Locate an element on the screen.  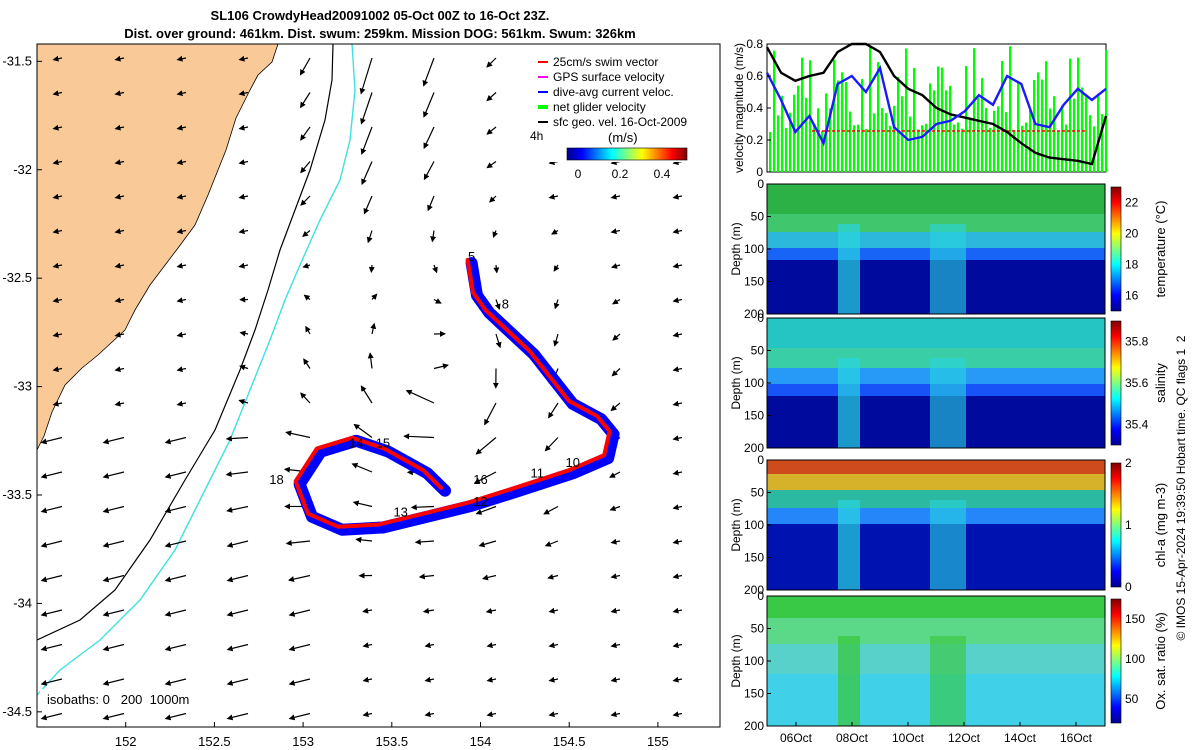
colorbar-tick-label: 35.4 is located at coordinates (1137, 424).